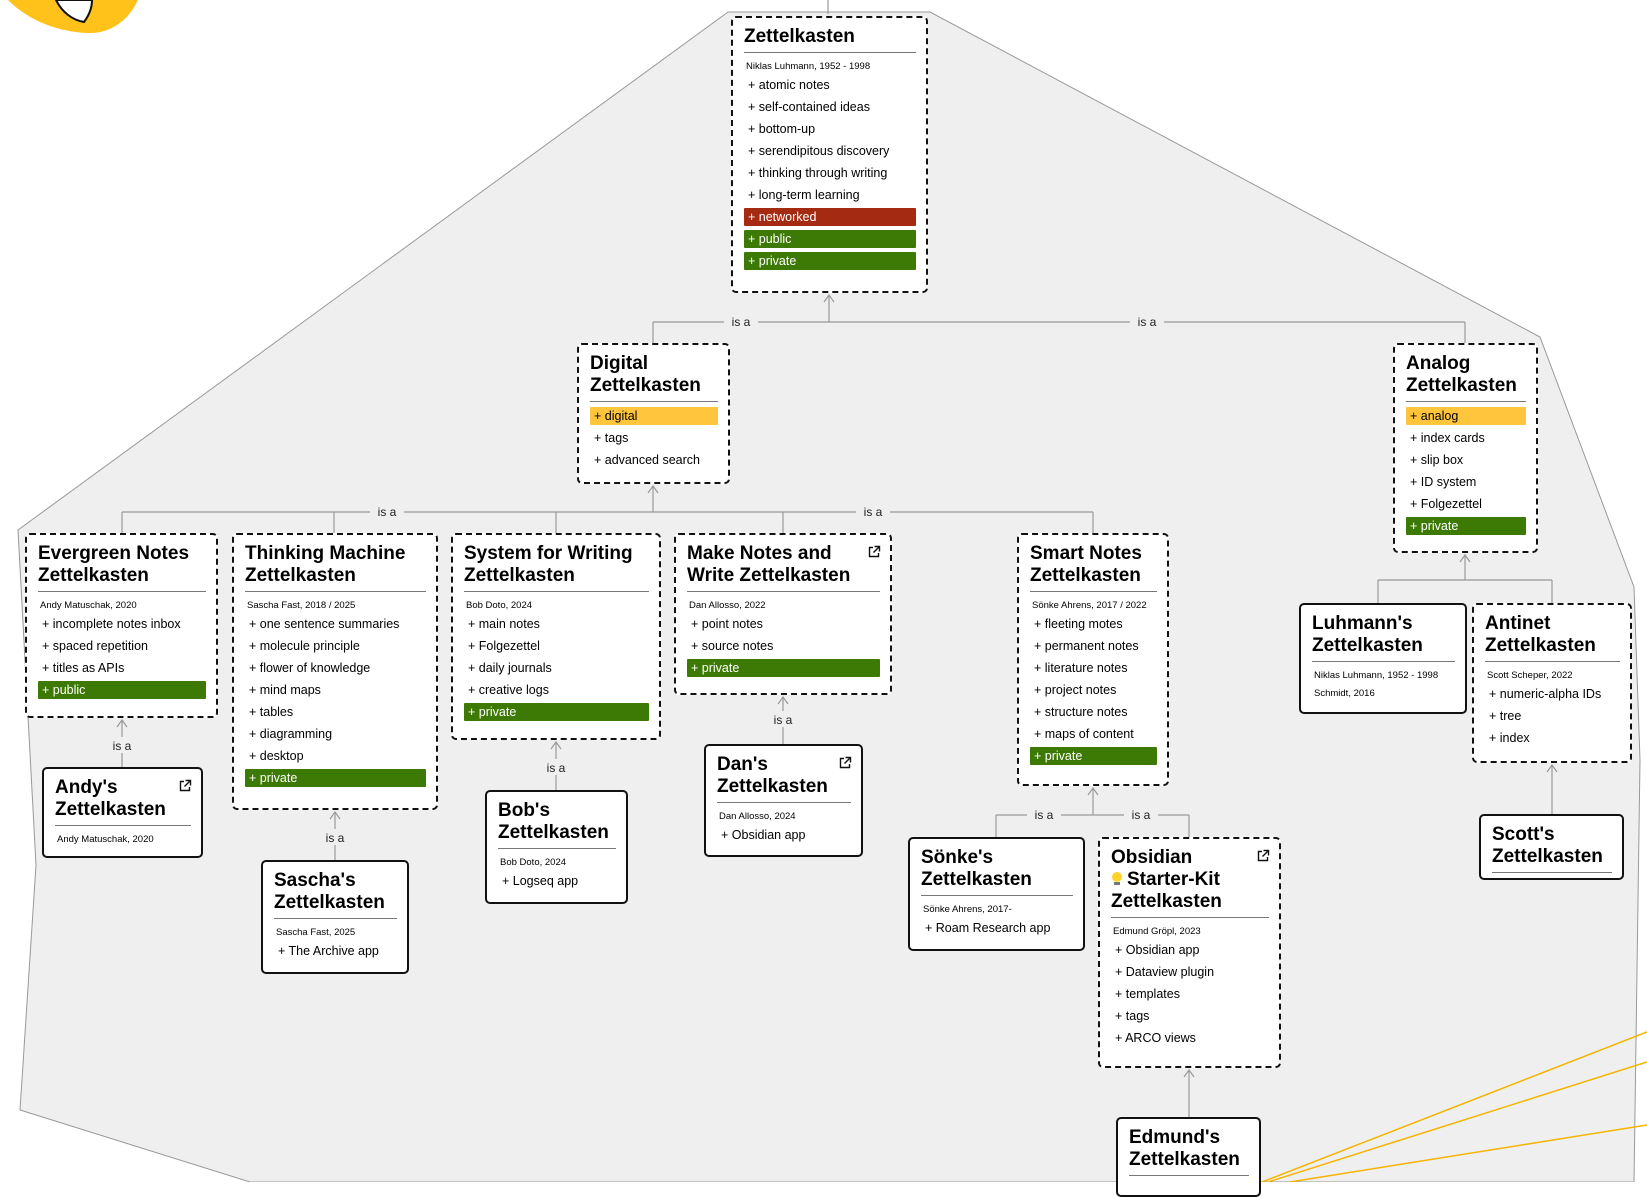  Describe the element at coordinates (324, 624) in the screenshot. I see `node-property: + one sentence summaries` at that location.